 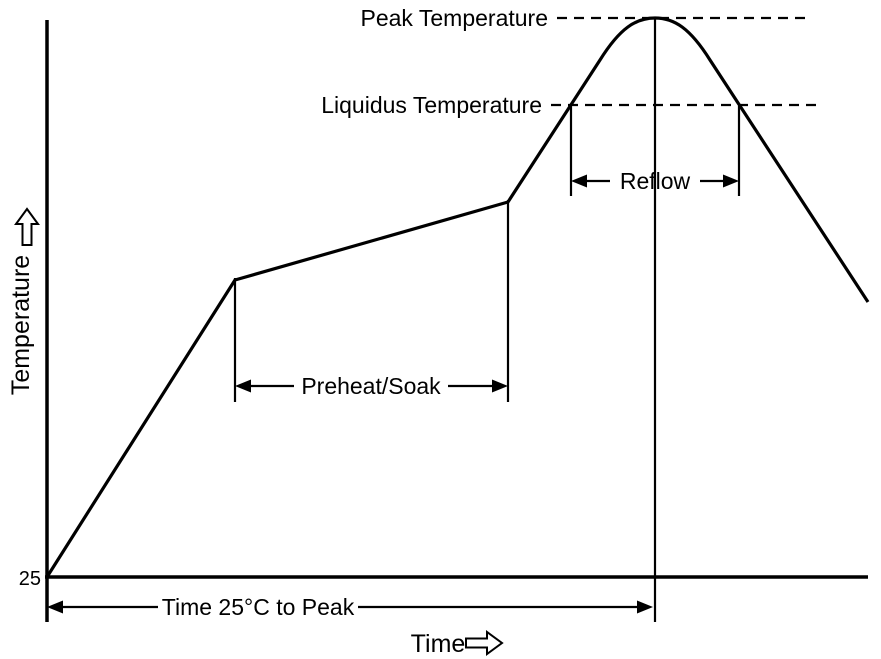 I want to click on preheat-soak-label: Preheat/Soak, so click(x=371, y=386).